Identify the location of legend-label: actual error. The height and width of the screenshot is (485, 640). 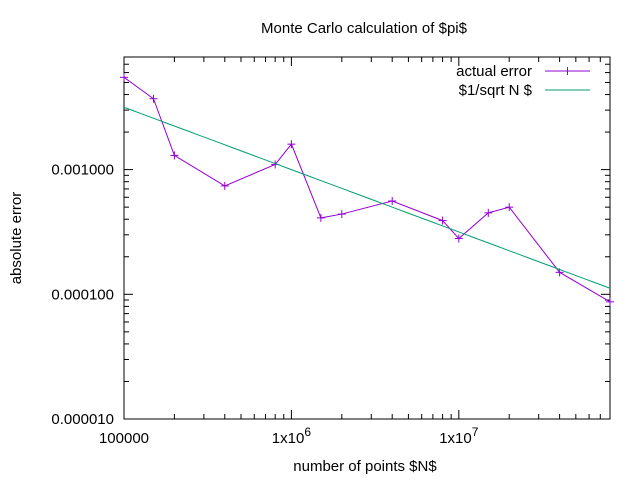
(494, 71).